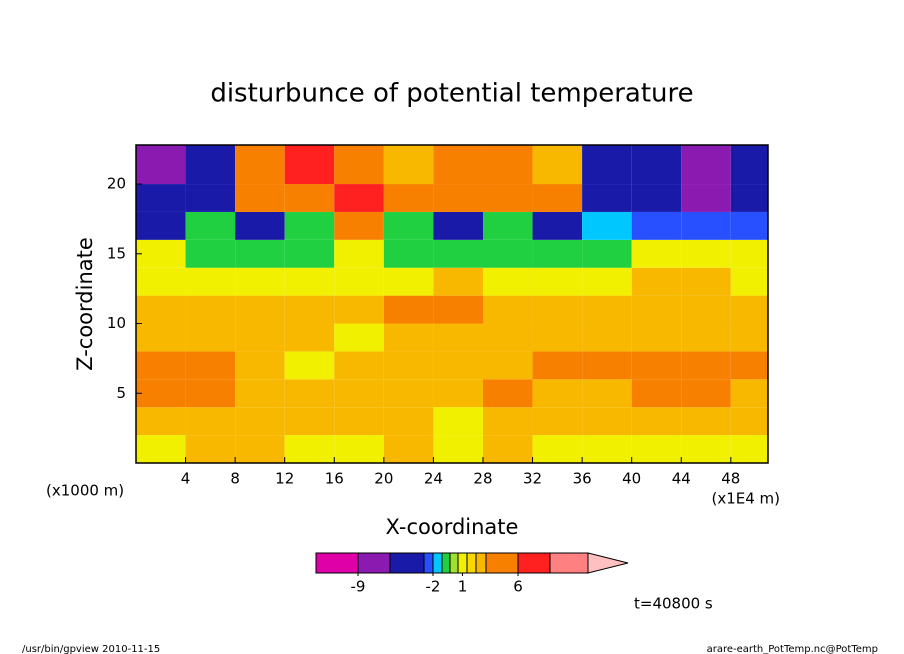  What do you see at coordinates (383, 479) in the screenshot?
I see `x-tick-label: 20` at bounding box center [383, 479].